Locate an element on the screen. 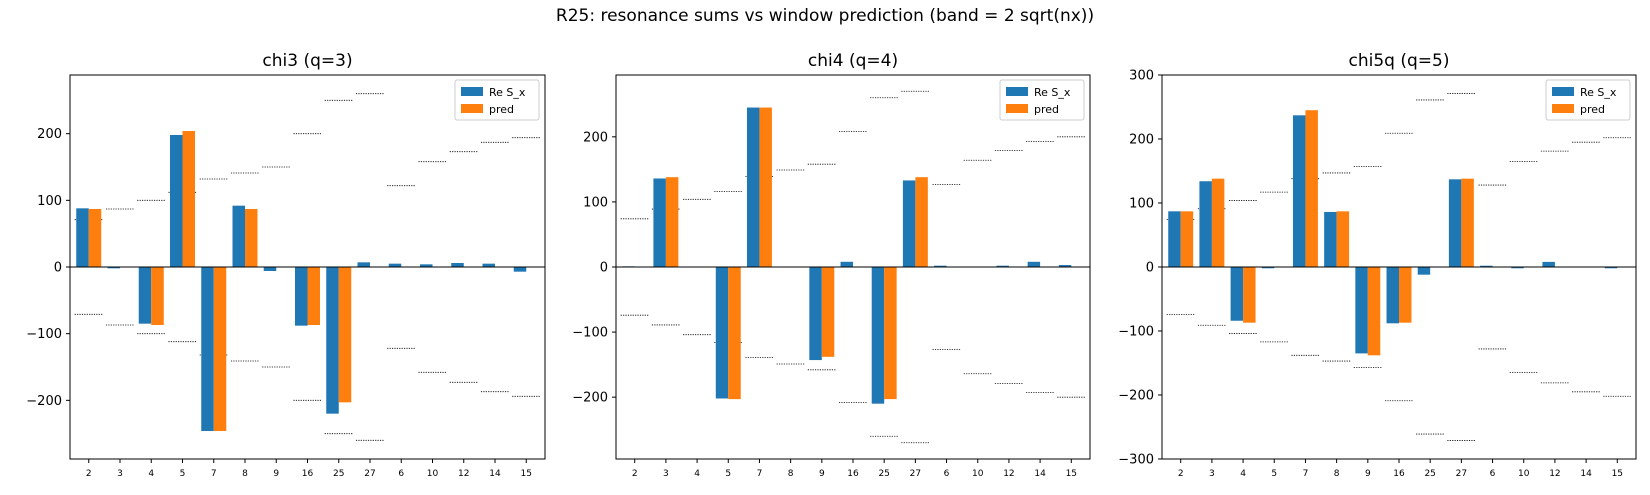 The width and height of the screenshot is (1650, 495). x-tick-label: 6 is located at coordinates (401, 474).